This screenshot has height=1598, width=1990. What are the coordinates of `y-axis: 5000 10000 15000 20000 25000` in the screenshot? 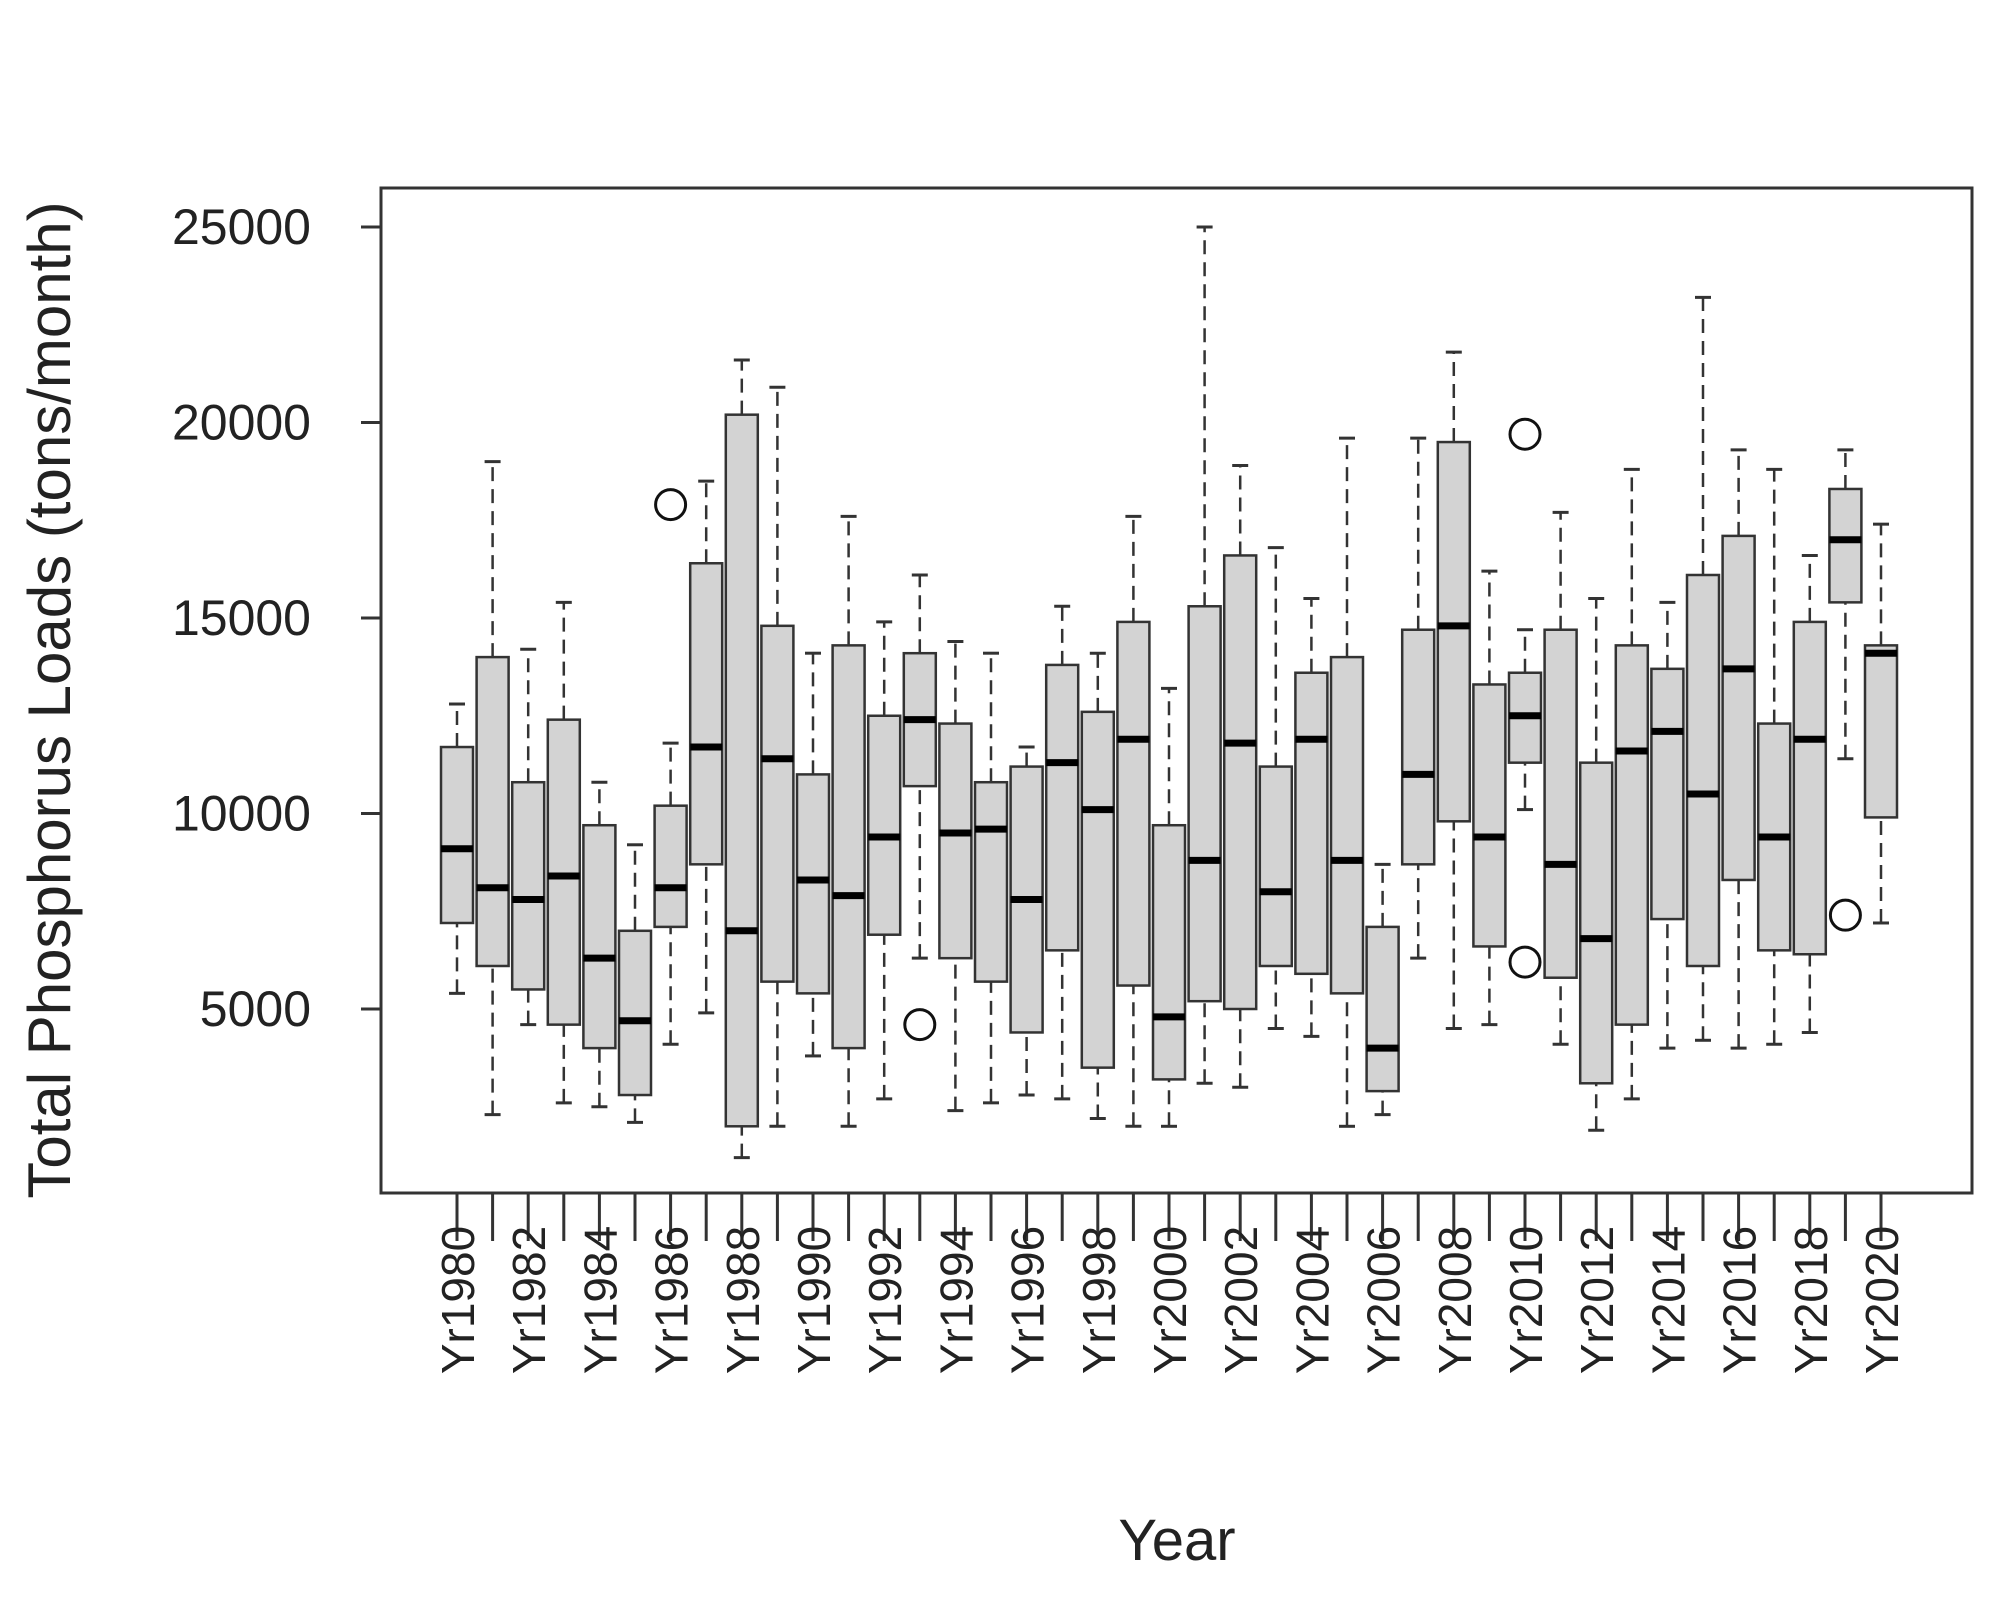 It's located at (276, 618).